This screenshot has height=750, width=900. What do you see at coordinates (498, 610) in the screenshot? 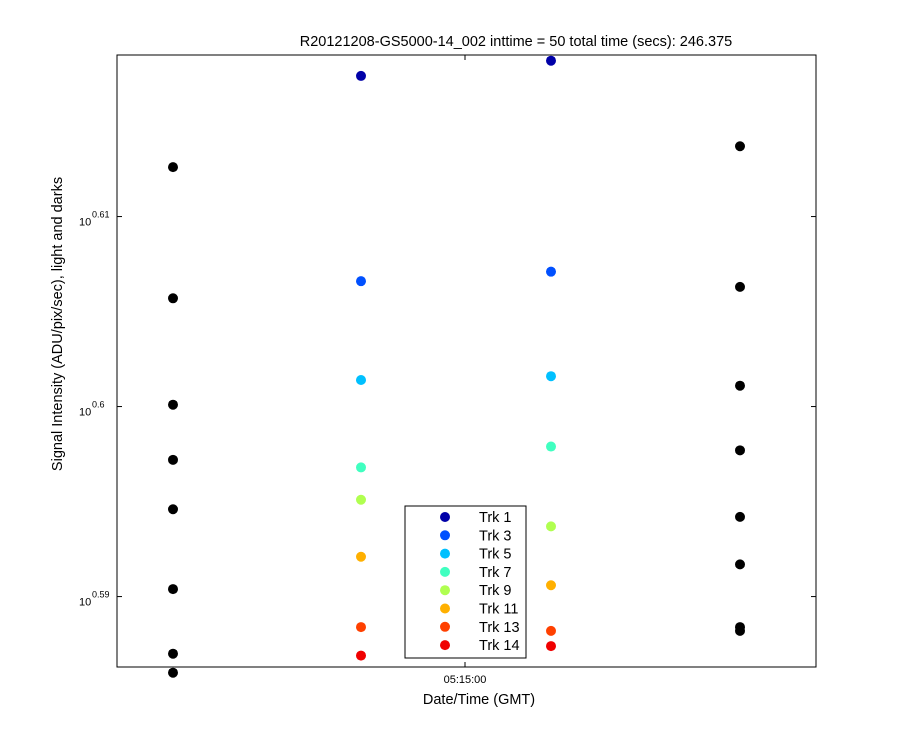
I see `legend-label: Trk 11` at bounding box center [498, 610].